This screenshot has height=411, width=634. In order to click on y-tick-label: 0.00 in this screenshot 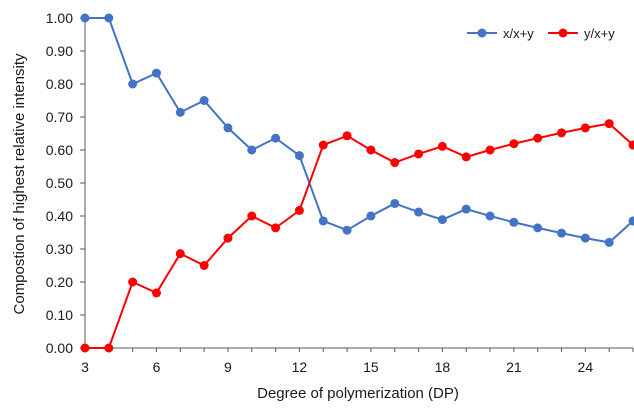, I will do `click(59, 348)`.